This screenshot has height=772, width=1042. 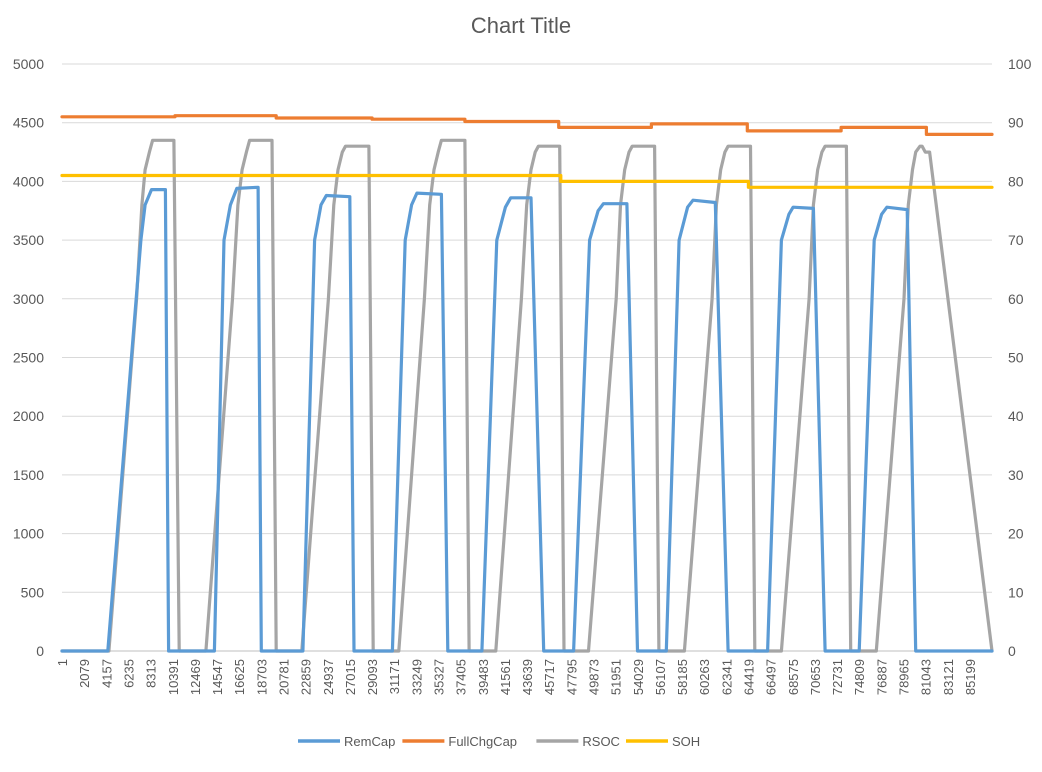 What do you see at coordinates (686, 741) in the screenshot?
I see `legend-label-soh: SOH` at bounding box center [686, 741].